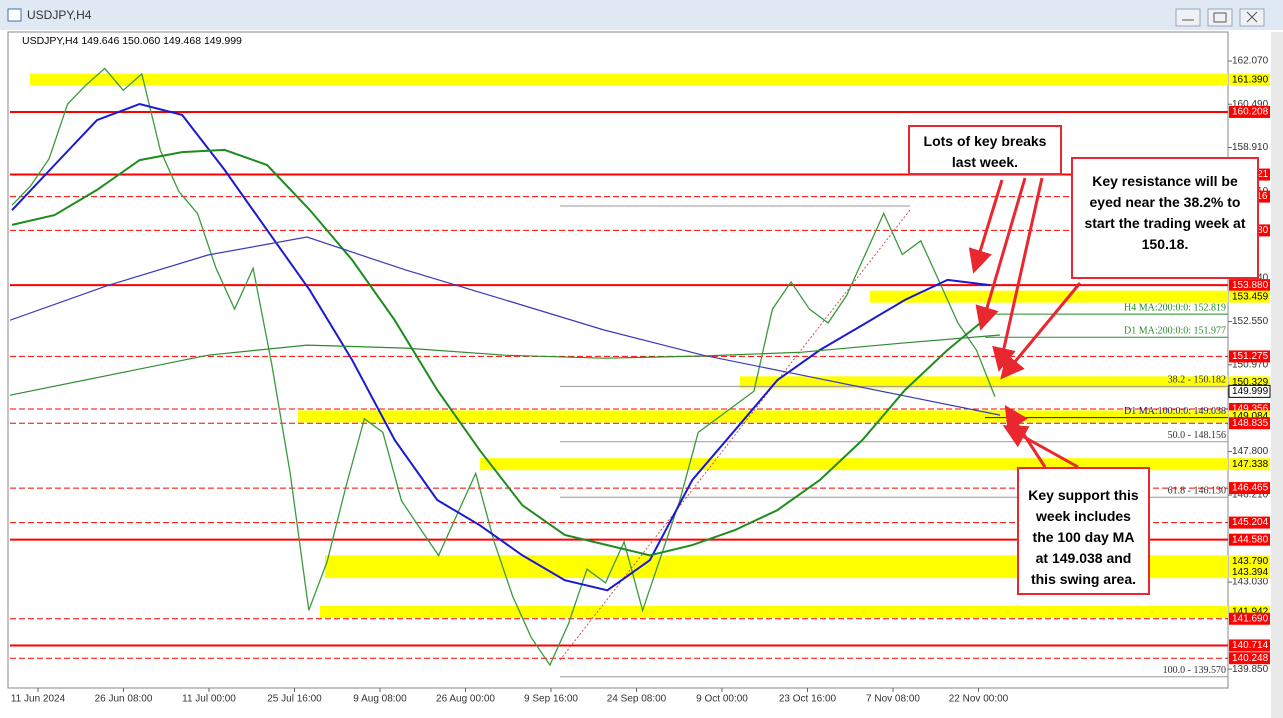 This screenshot has width=1283, height=718. Describe the element at coordinates (1250, 147) in the screenshot. I see `y-tick-label: 158.910` at that location.